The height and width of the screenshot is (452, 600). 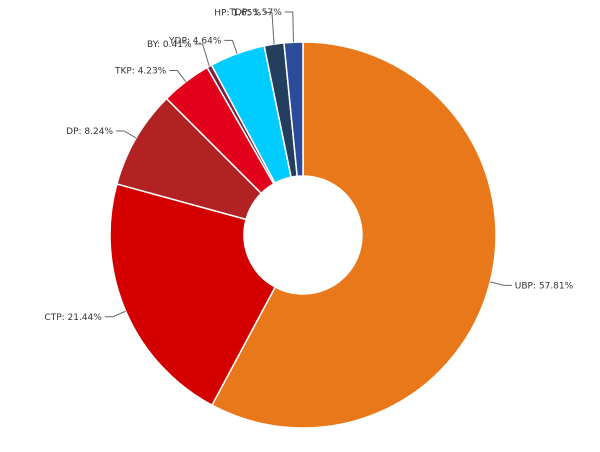 What do you see at coordinates (195, 41) in the screenshot?
I see `label-ydp: YDP: 4.64%` at bounding box center [195, 41].